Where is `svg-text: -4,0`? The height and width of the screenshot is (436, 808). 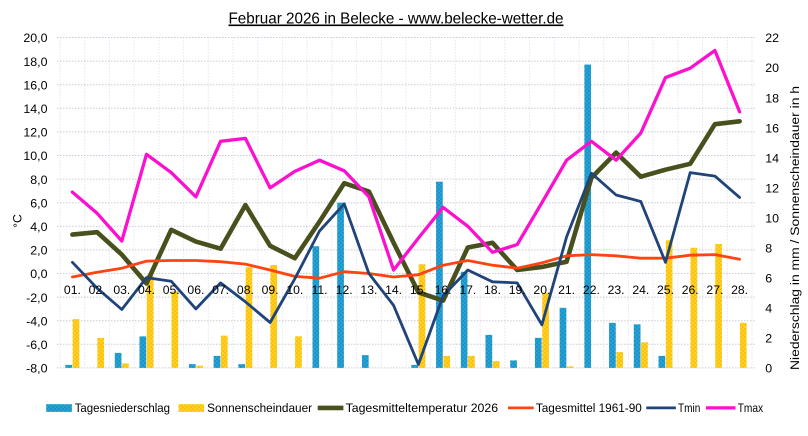 svg-text: -4,0 is located at coordinates (36, 321).